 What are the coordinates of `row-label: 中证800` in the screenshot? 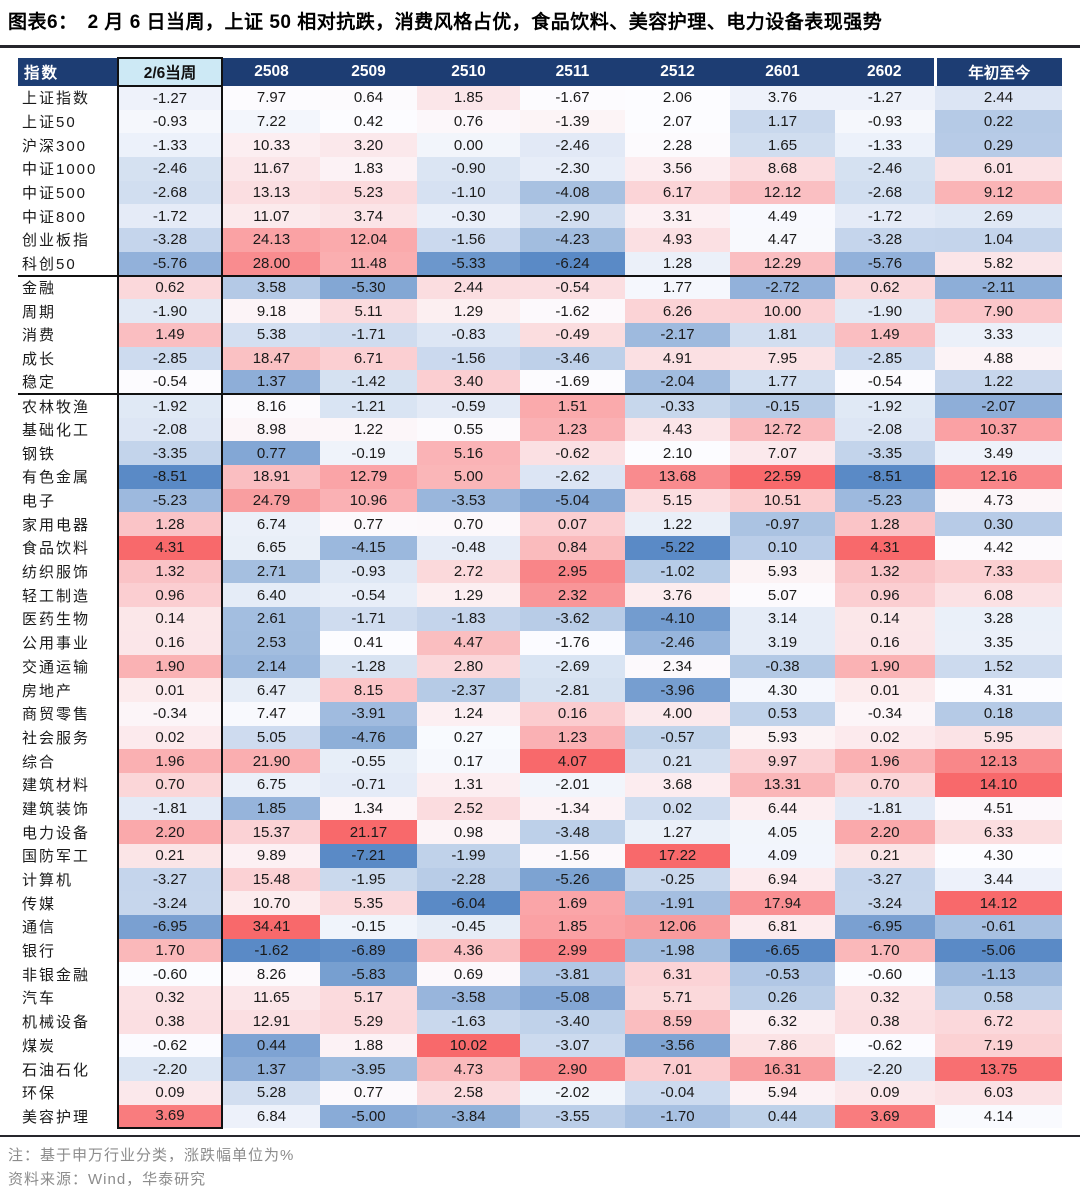 It's located at (68, 216).